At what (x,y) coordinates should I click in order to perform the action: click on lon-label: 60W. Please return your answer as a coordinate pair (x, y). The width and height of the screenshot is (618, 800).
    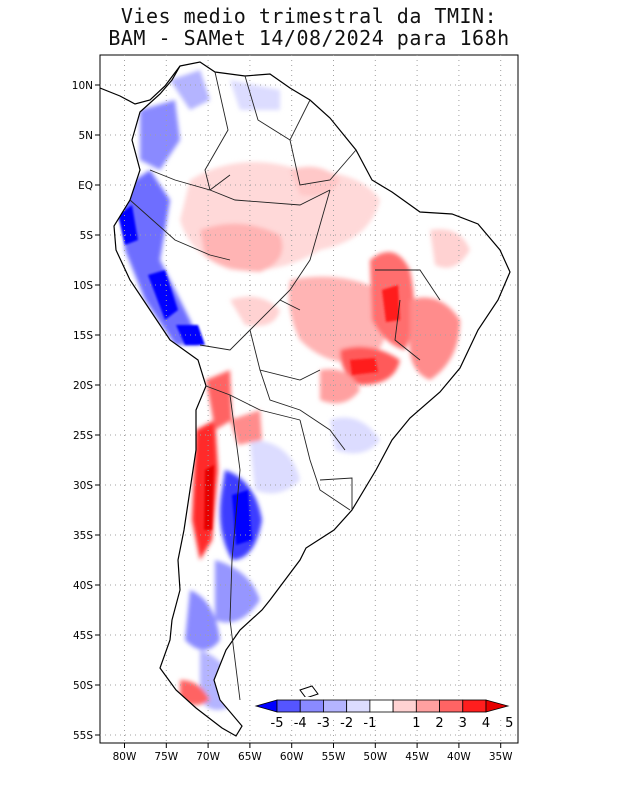
    Looking at the image, I should click on (292, 757).